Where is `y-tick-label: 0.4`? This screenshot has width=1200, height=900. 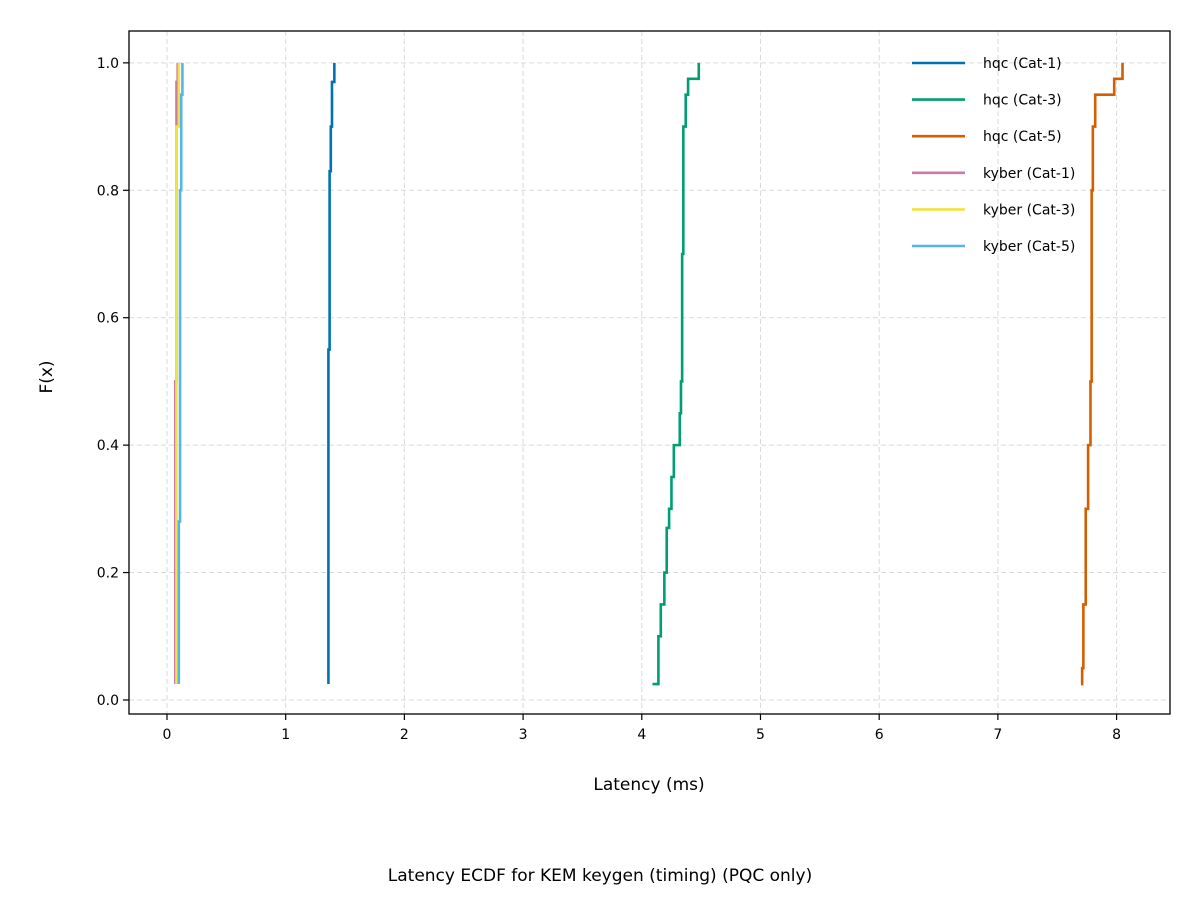 y-tick-label: 0.4 is located at coordinates (108, 446).